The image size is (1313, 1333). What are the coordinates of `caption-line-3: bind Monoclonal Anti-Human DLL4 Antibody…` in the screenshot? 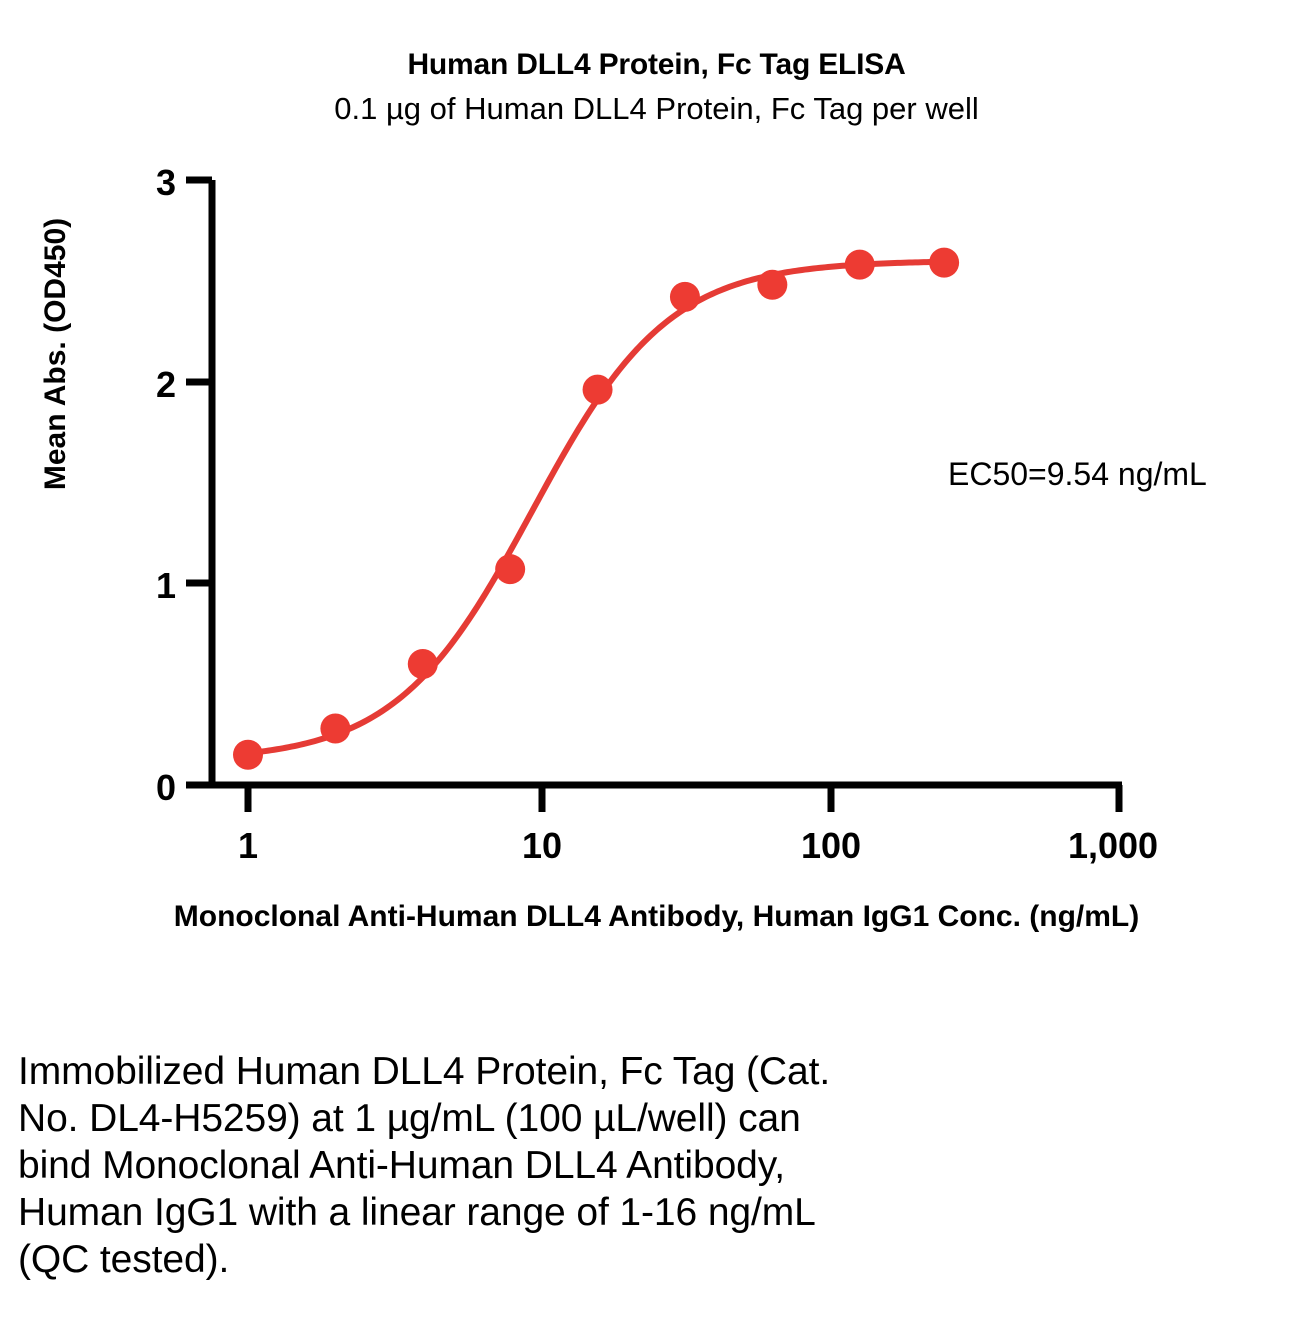 It's located at (401, 1165).